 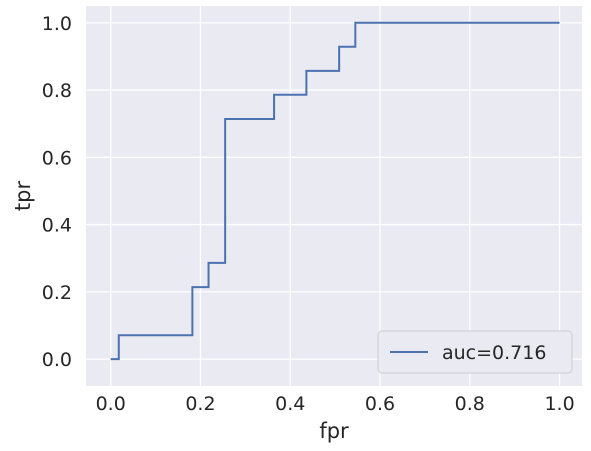 I want to click on y-tick-label: 0.8, so click(x=57, y=91).